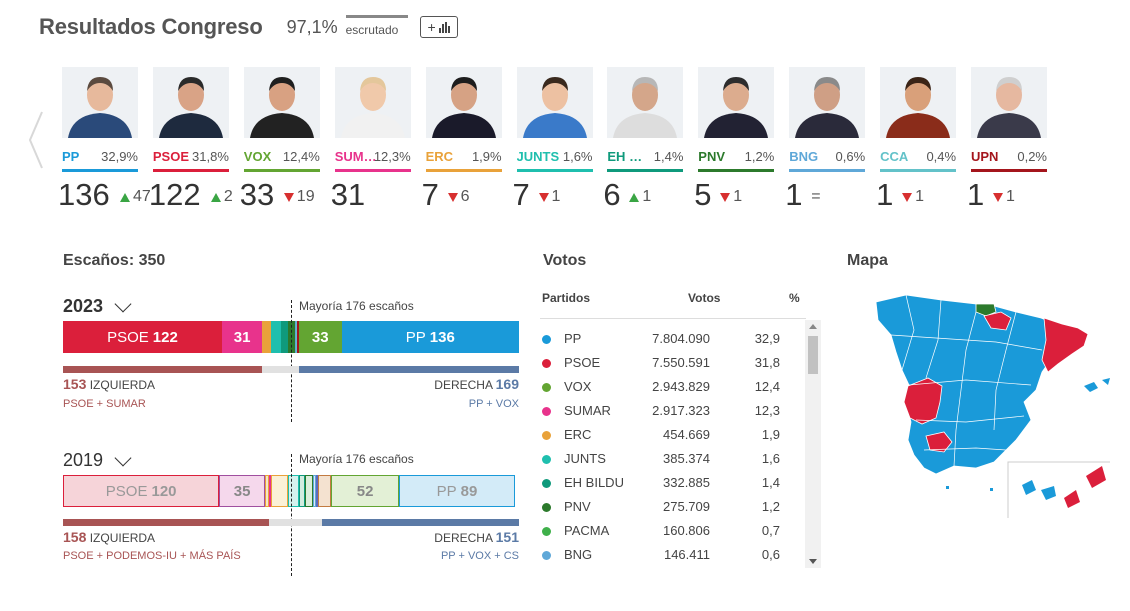  What do you see at coordinates (686, 506) in the screenshot?
I see `votes-count: 275.709` at bounding box center [686, 506].